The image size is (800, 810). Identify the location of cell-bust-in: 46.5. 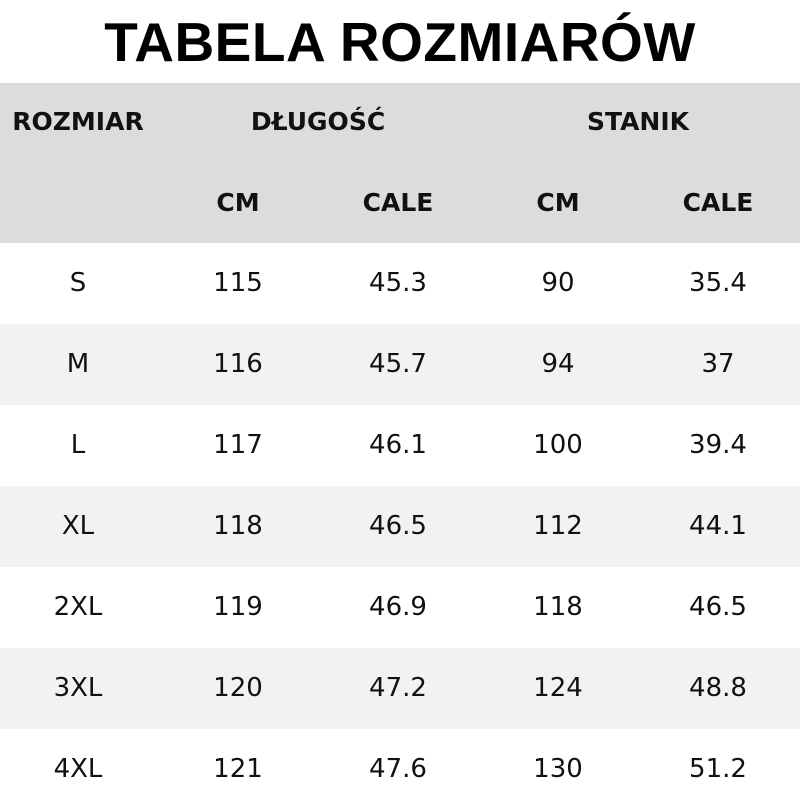
(718, 607).